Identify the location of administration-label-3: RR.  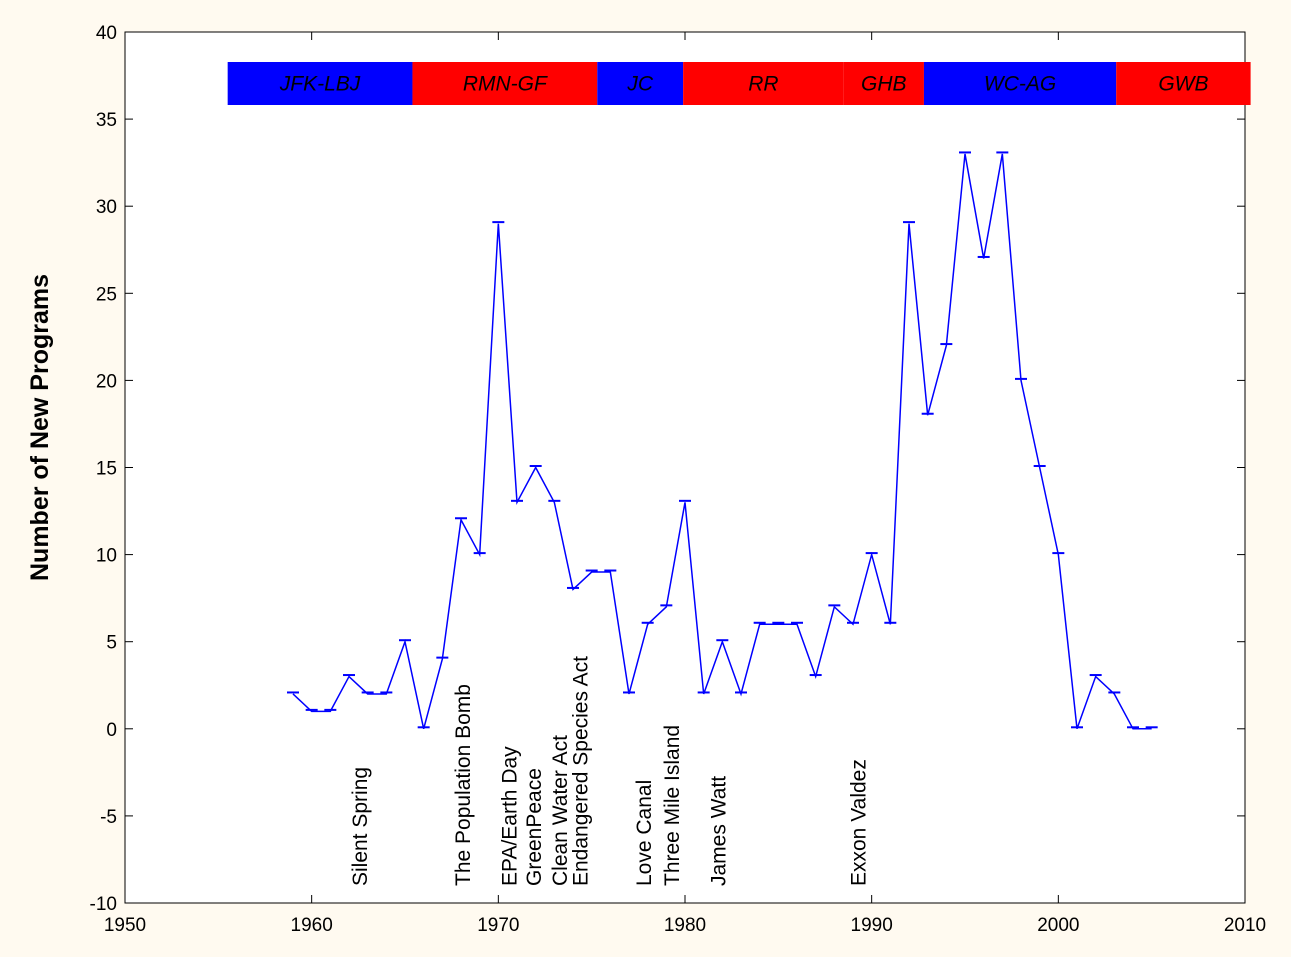
(763, 84).